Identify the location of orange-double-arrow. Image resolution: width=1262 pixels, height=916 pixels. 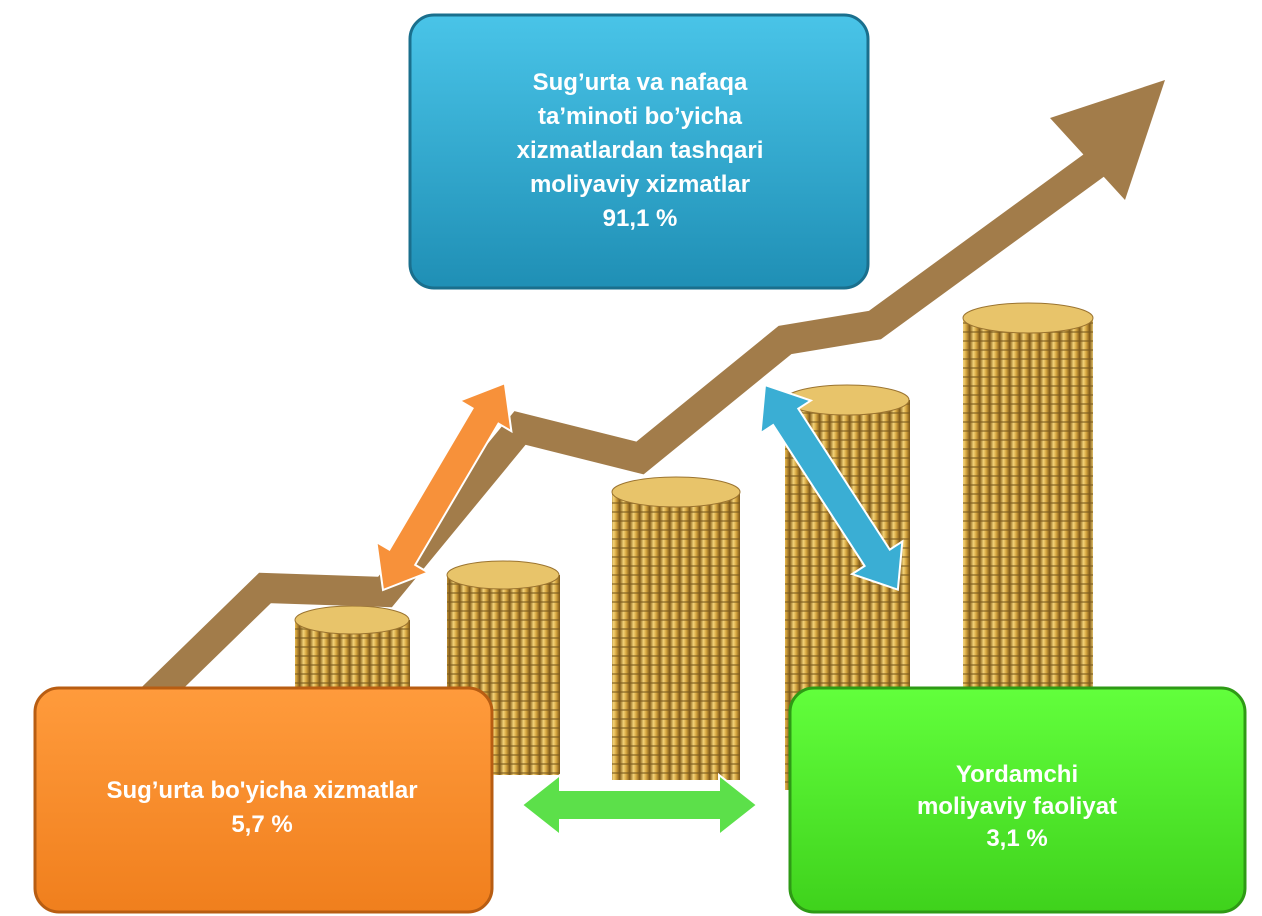
(444, 486).